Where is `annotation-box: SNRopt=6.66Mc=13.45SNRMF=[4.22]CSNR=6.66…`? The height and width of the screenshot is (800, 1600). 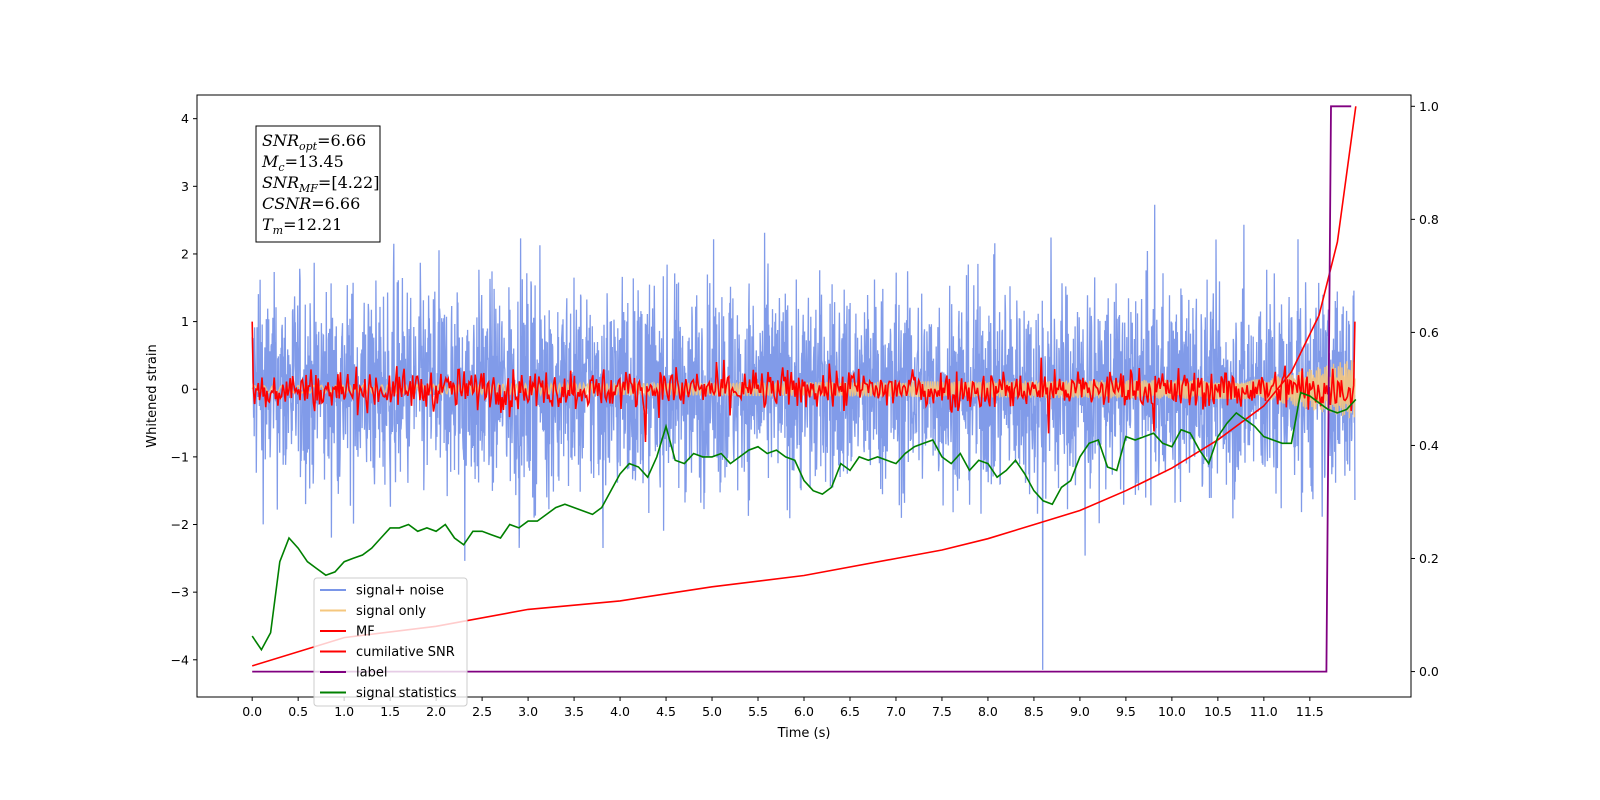
annotation-box: SNRopt=6.66Mc=13.45SNRMF=[4.22]CSNR=6.66… is located at coordinates (318, 184).